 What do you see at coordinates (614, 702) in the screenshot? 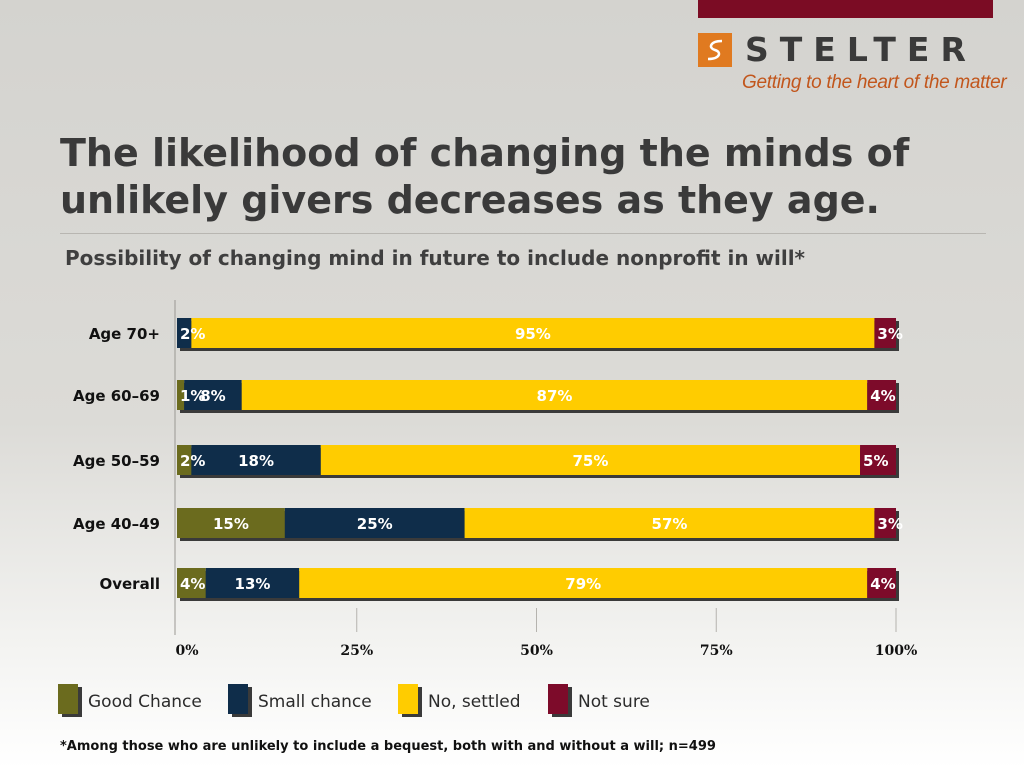
I see `legend-label: Not sure` at bounding box center [614, 702].